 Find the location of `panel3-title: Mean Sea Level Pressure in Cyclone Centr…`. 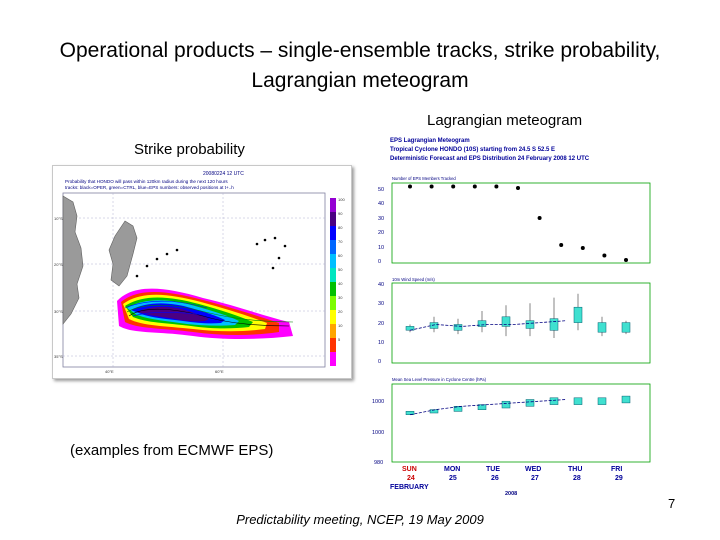

panel3-title: Mean Sea Level Pressure in Cyclone Centr… is located at coordinates (439, 379).